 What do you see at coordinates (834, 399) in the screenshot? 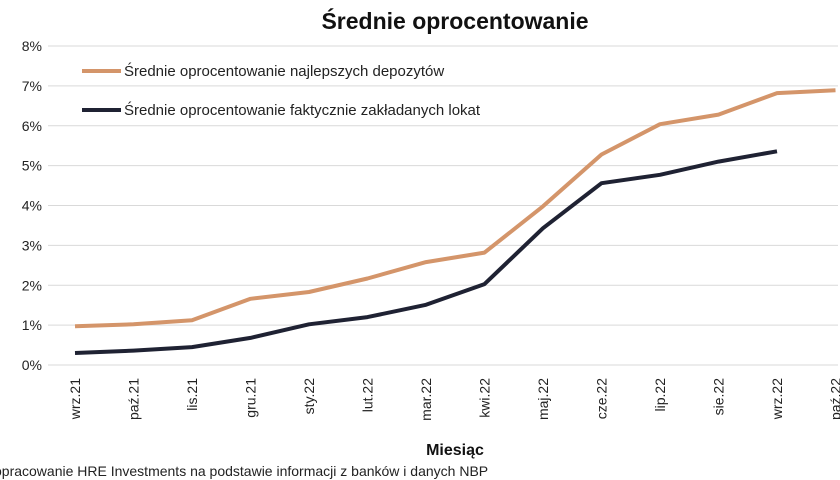
I see `x-tick-label: paź.22` at bounding box center [834, 399].